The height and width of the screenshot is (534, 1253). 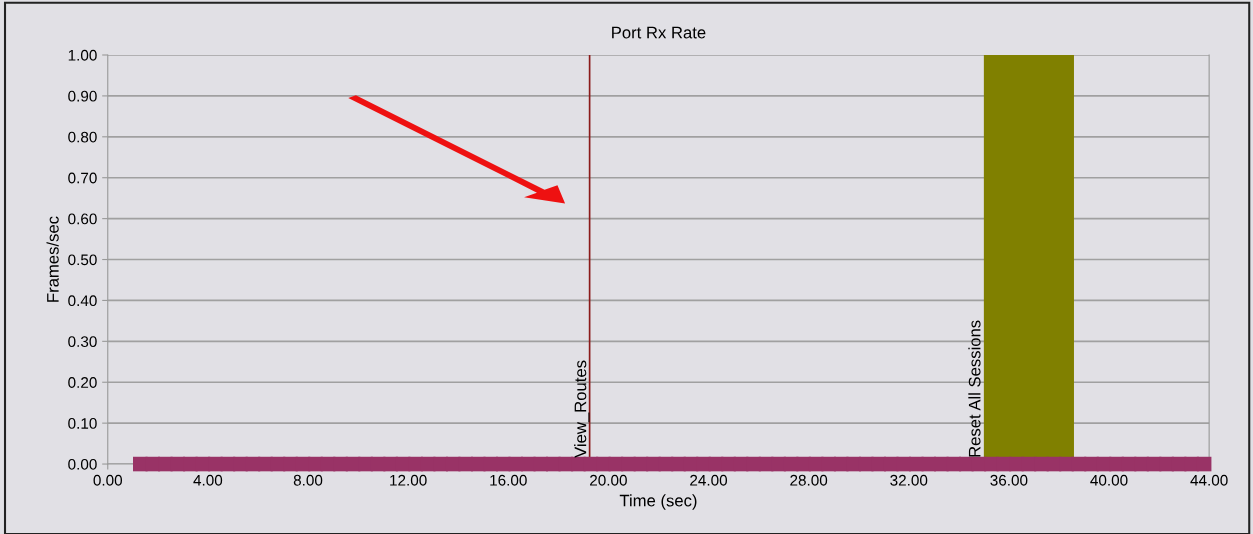 What do you see at coordinates (82, 301) in the screenshot?
I see `y-tick-label: 0.40` at bounding box center [82, 301].